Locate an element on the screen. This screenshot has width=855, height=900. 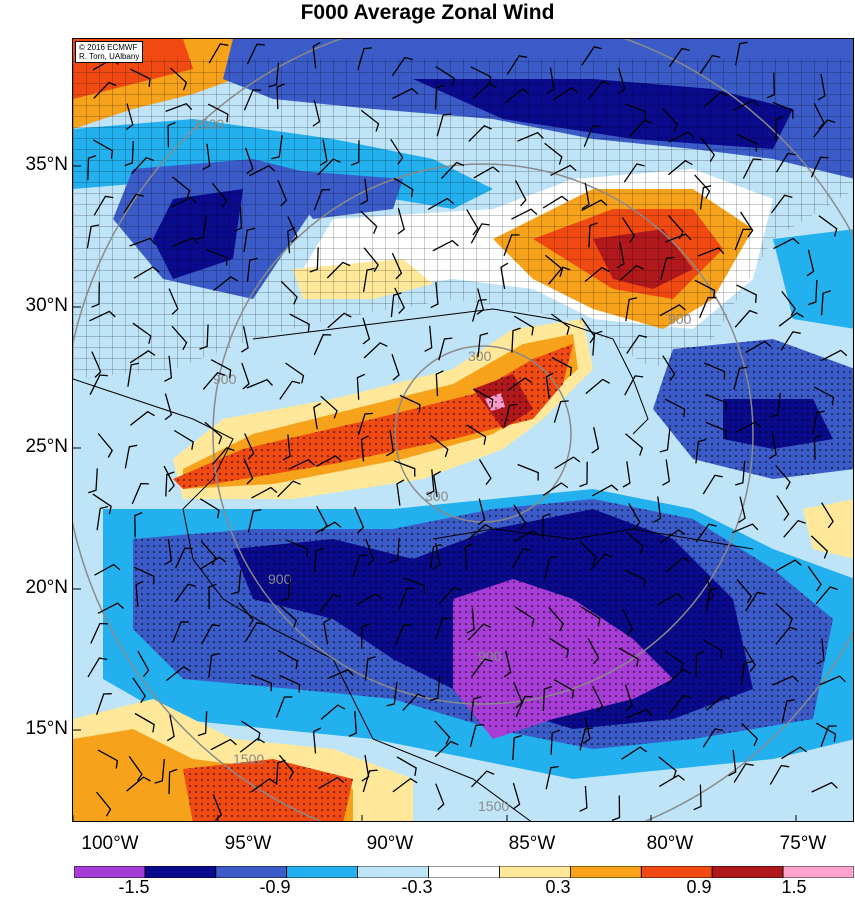
credit-box: © 2016 ECMWF R. Torn, UAlbany is located at coordinates (109, 52).